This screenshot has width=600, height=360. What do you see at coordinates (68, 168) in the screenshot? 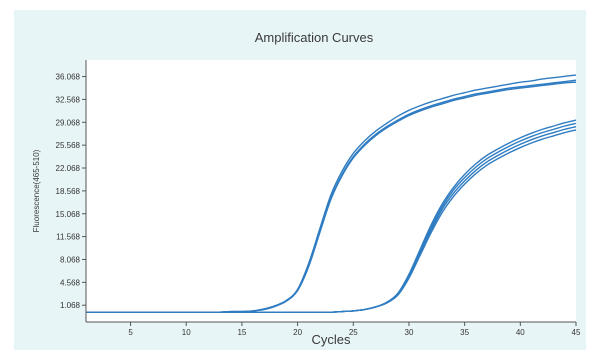
I see `y-tick-label: 22.068` at bounding box center [68, 168].